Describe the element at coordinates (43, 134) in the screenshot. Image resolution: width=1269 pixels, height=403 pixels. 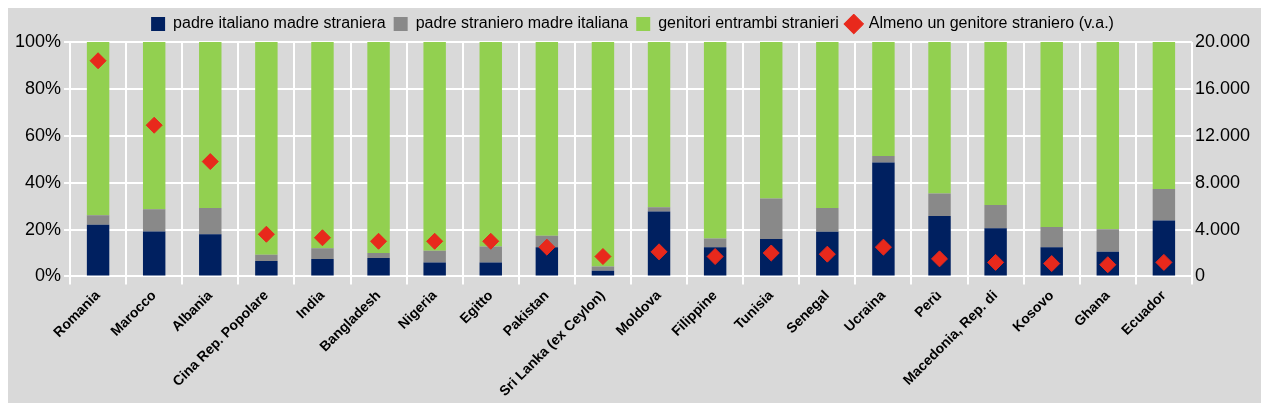
I see `y-tick-label: 60%` at that location.